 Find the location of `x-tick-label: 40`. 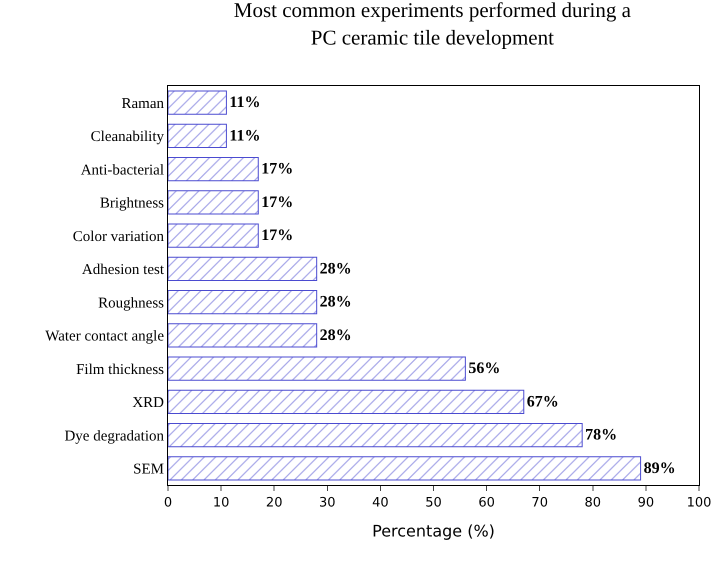

x-tick-label: 40 is located at coordinates (380, 503).